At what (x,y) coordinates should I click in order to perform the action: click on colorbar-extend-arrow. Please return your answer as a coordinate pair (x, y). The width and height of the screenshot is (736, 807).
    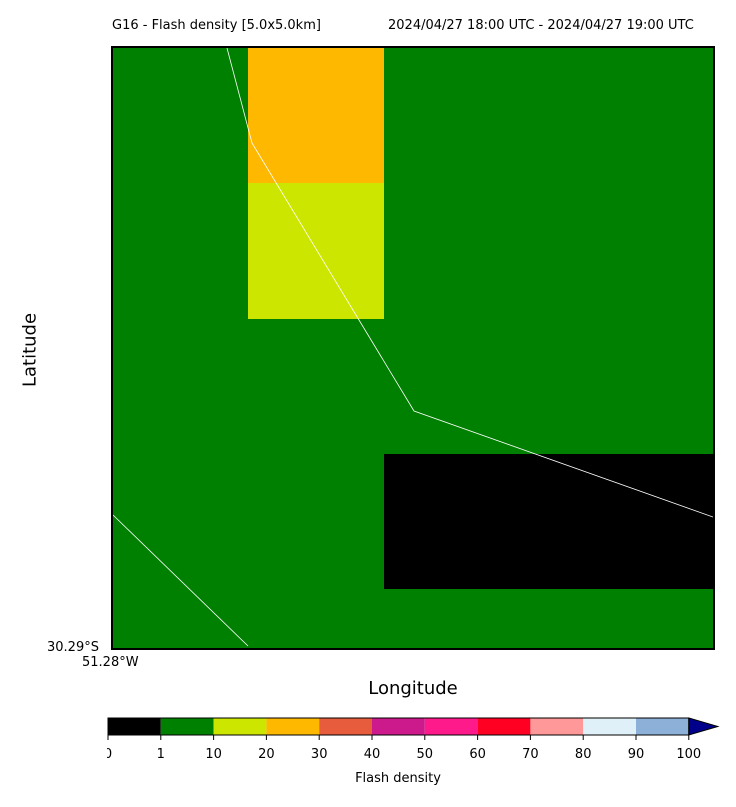
    Looking at the image, I should click on (704, 726).